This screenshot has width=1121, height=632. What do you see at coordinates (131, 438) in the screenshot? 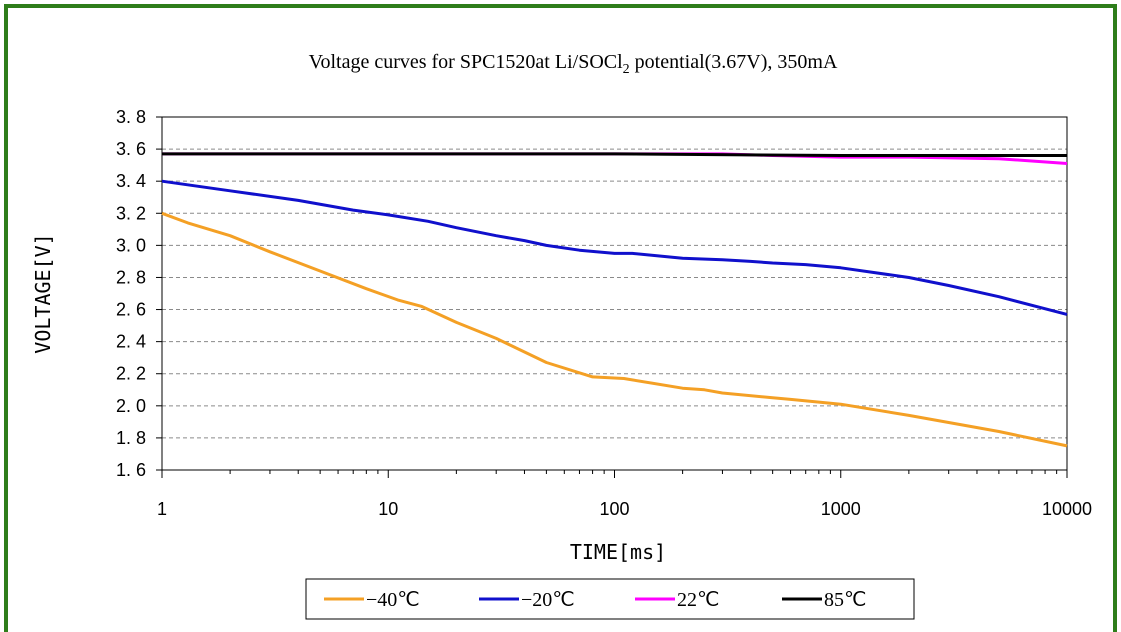
I see `y-tick-label: 1. 8` at bounding box center [131, 438].